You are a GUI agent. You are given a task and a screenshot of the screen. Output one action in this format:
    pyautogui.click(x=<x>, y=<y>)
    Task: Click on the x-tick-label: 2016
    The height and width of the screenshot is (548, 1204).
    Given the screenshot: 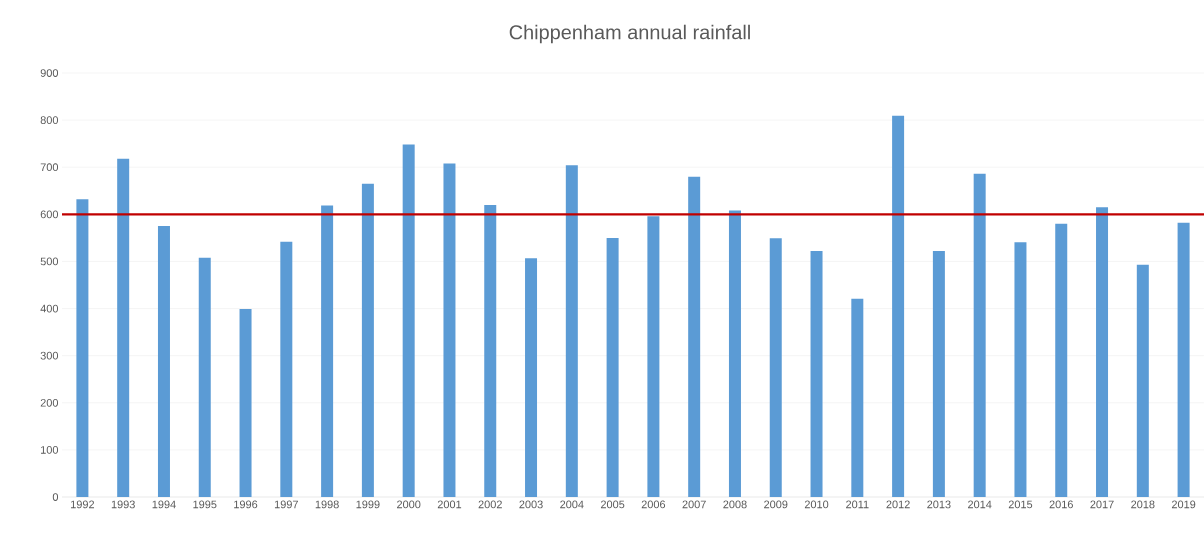 What is the action you would take?
    pyautogui.click(x=1061, y=504)
    